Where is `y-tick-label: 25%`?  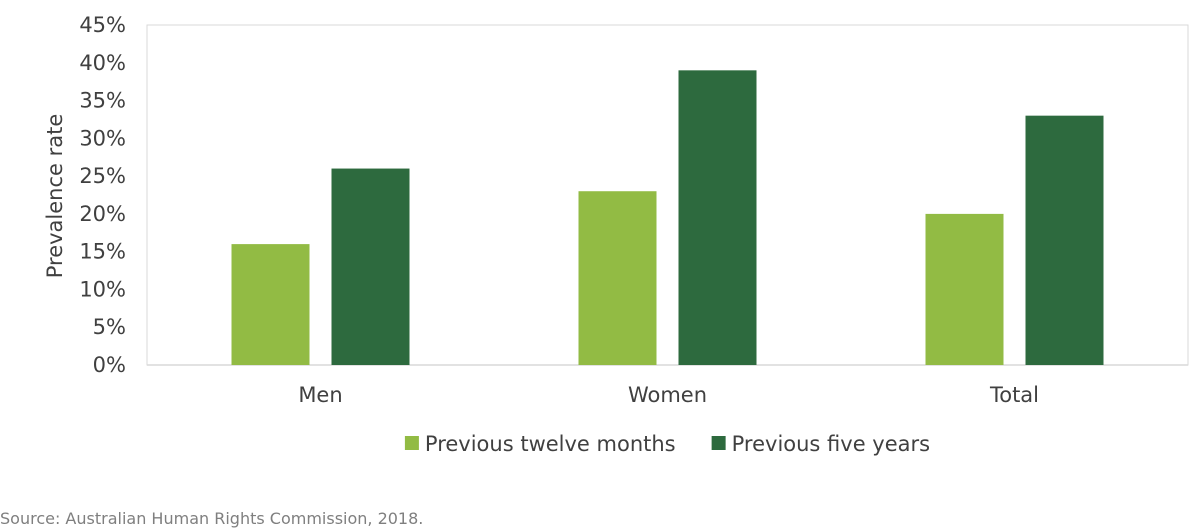
y-tick-label: 25% is located at coordinates (102, 176).